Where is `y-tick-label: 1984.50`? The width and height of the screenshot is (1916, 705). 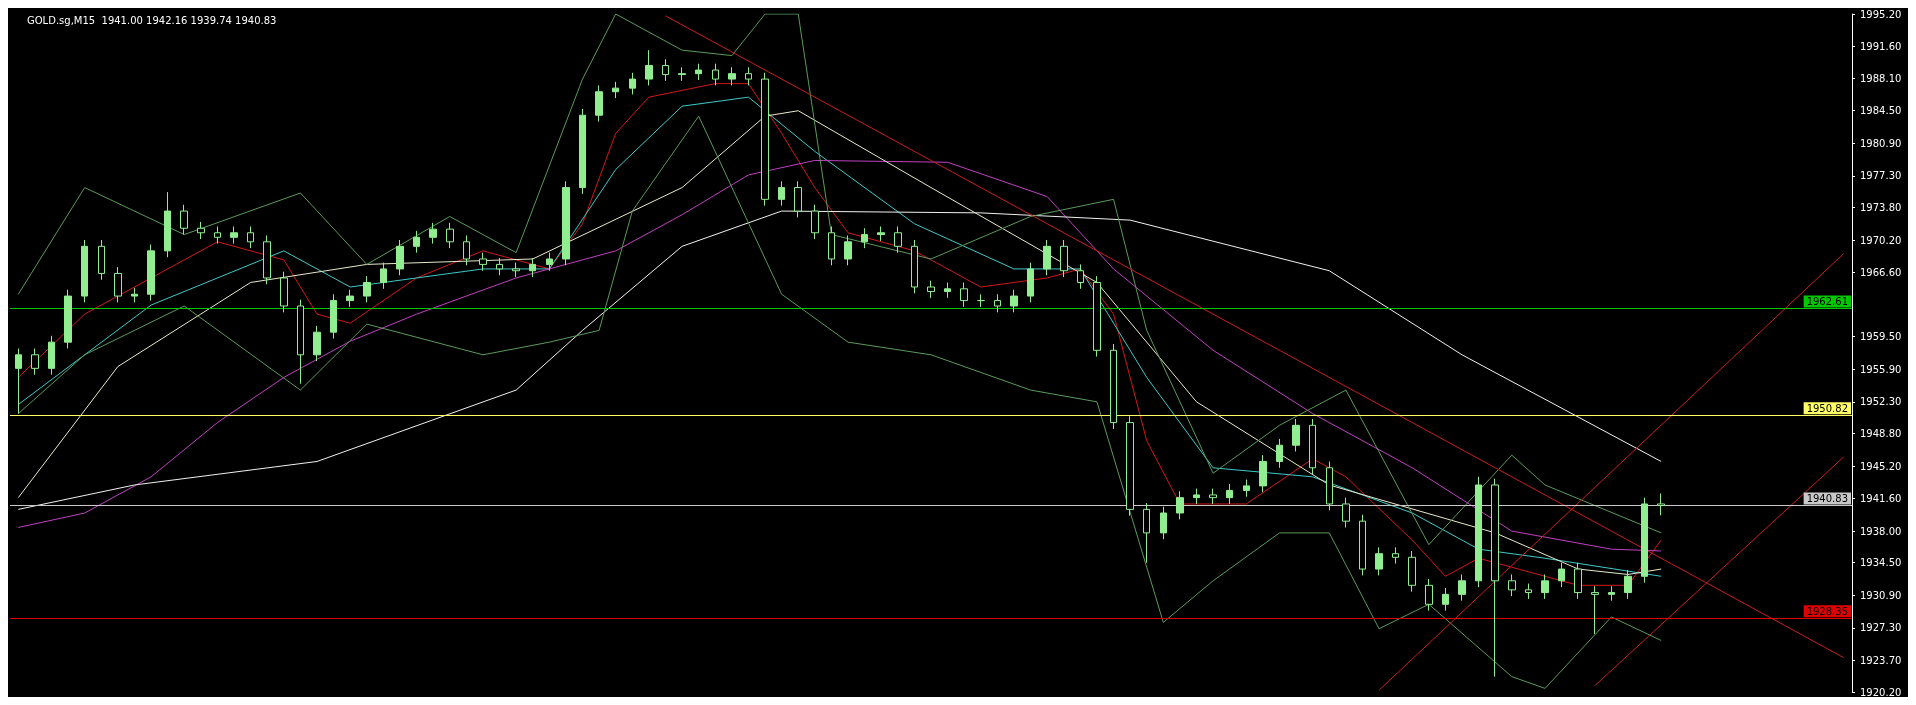 y-tick-label: 1984.50 is located at coordinates (1881, 111).